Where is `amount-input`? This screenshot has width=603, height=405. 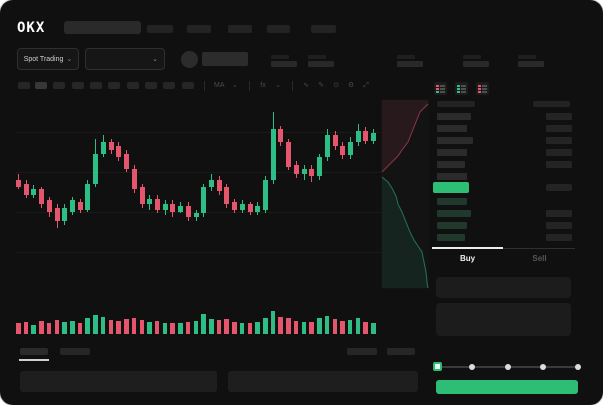 amount-input is located at coordinates (503, 319).